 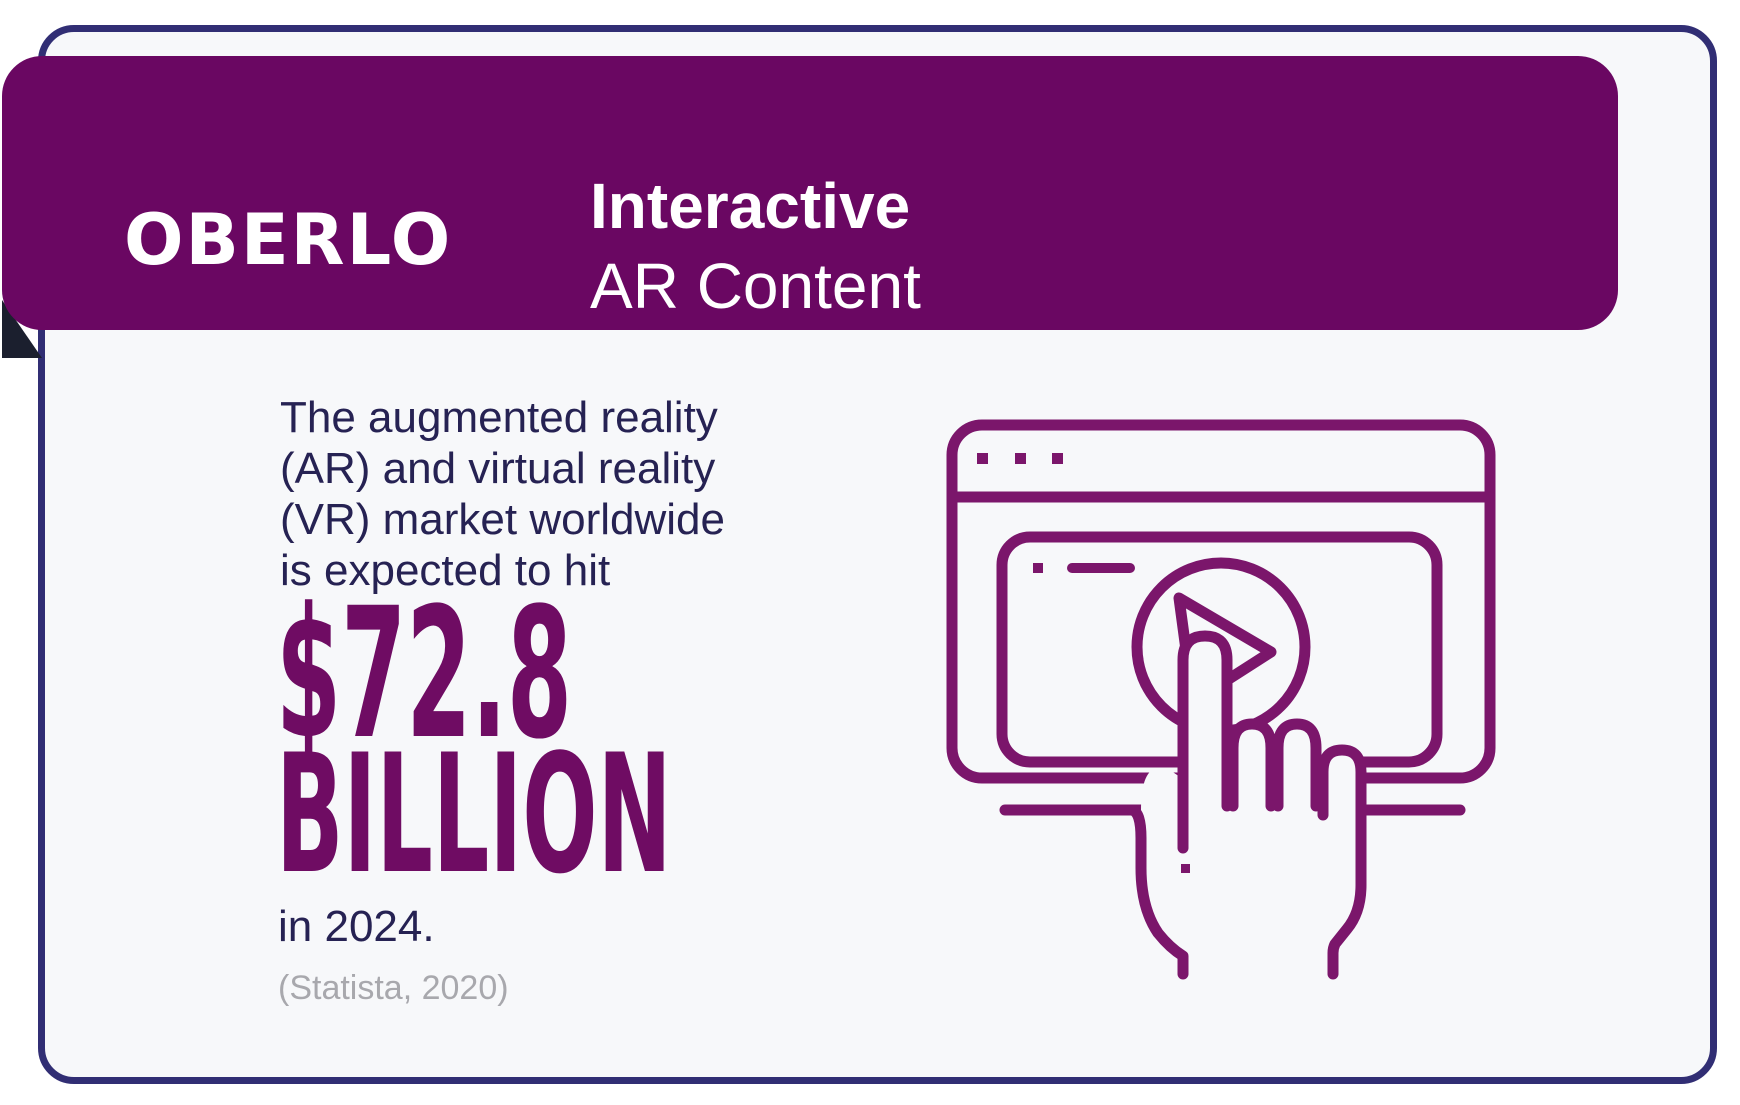 What do you see at coordinates (498, 468) in the screenshot?
I see `intro-line: (AR) and virtual reality` at bounding box center [498, 468].